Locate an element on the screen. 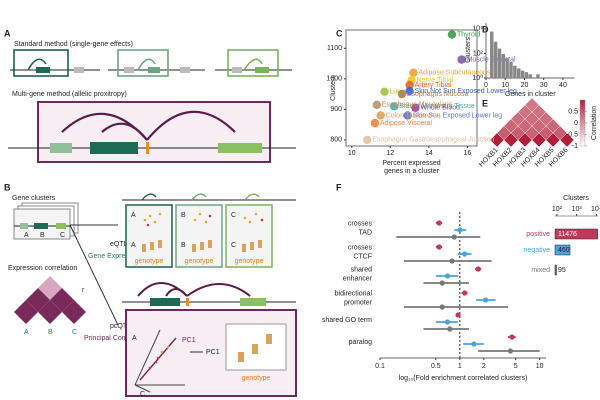 This screenshot has height=400, width=600. arcs is located at coordinates (194, 289).